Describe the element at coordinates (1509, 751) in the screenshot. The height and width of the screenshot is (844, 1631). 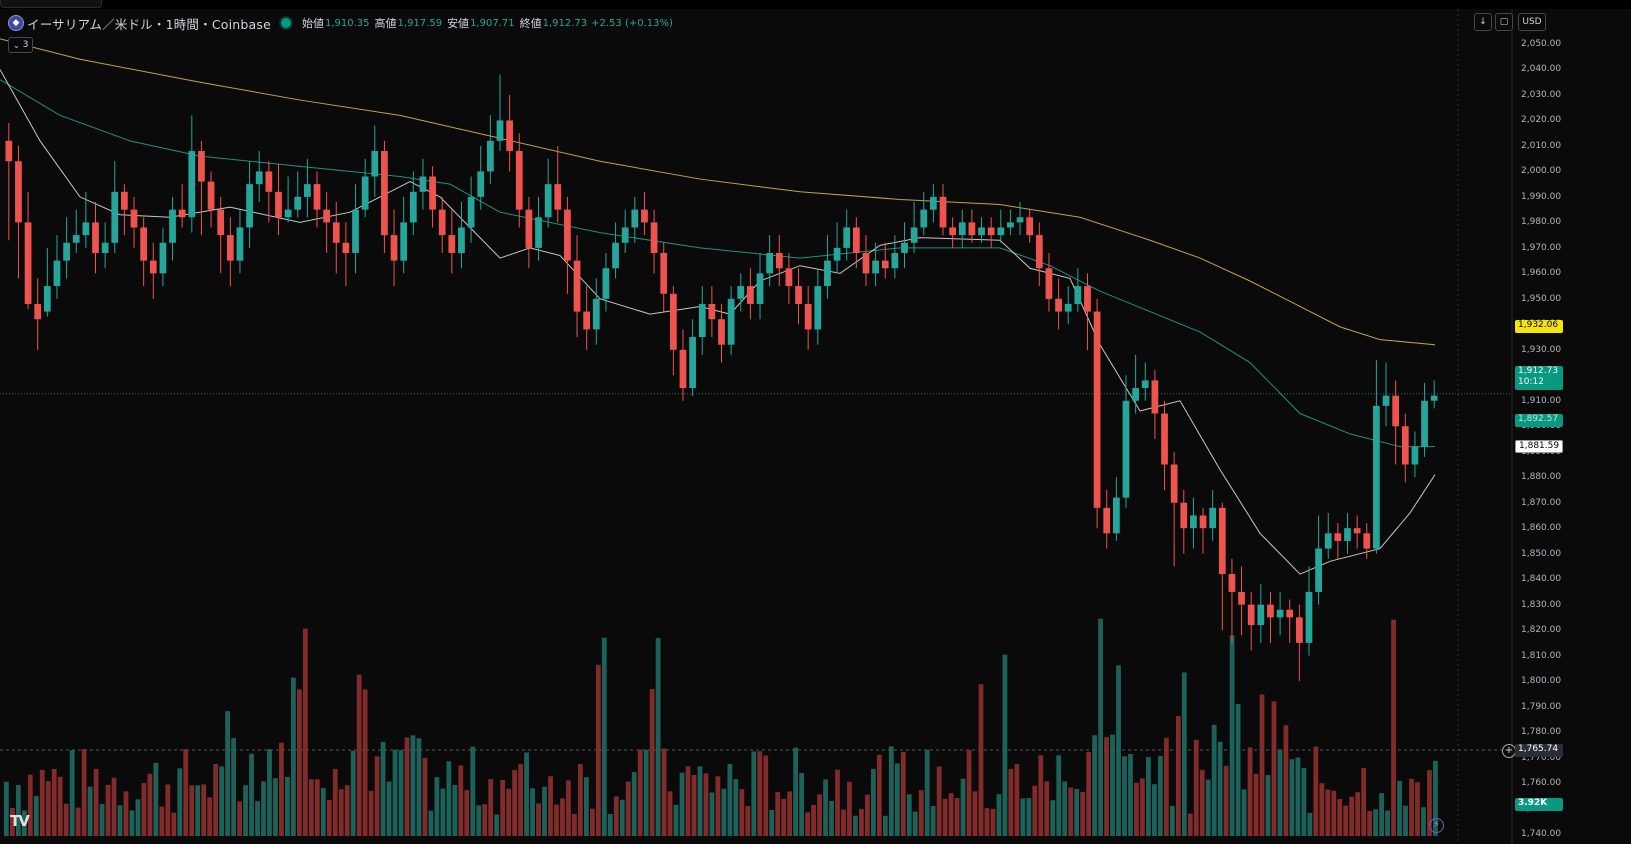
I see `add-alert-plus-icon: +` at that location.